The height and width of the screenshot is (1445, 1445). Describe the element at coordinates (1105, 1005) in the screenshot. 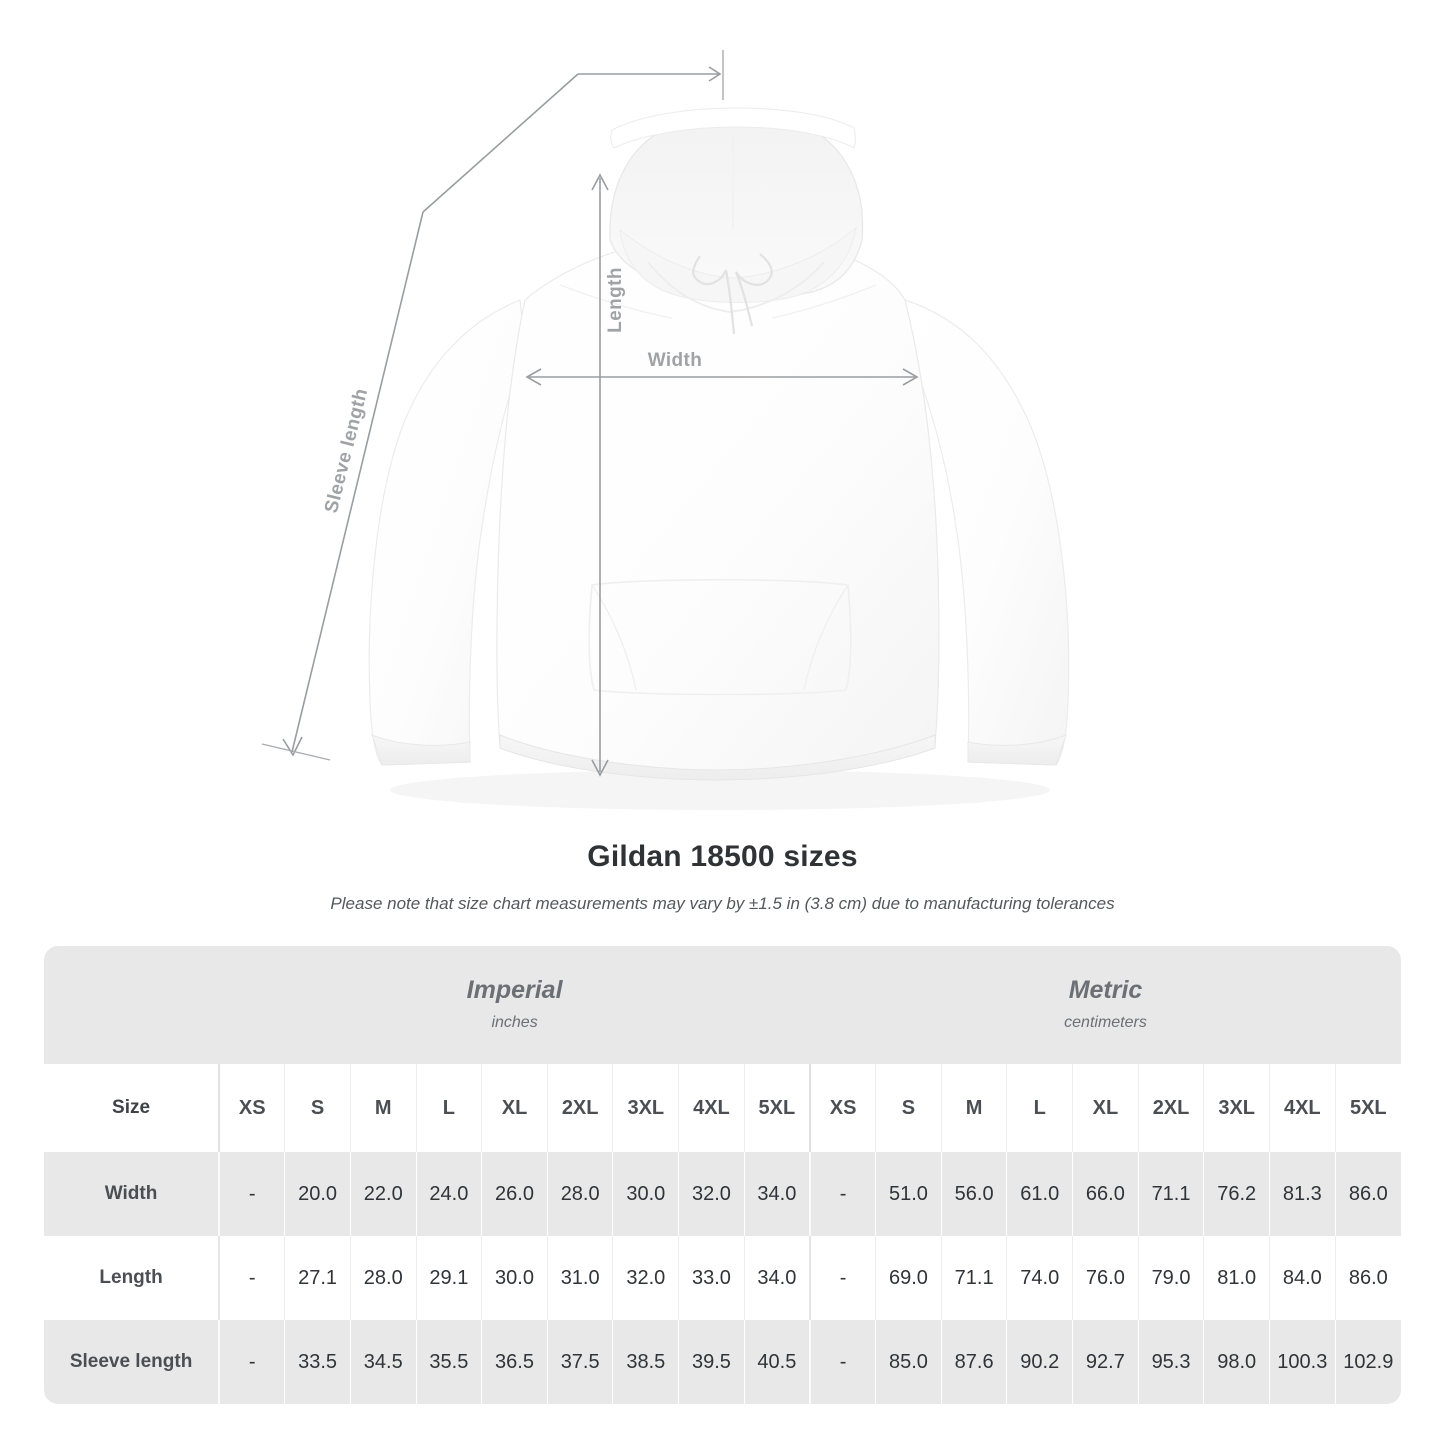

I see `unit-banner-metric: Metric centimeters` at that location.